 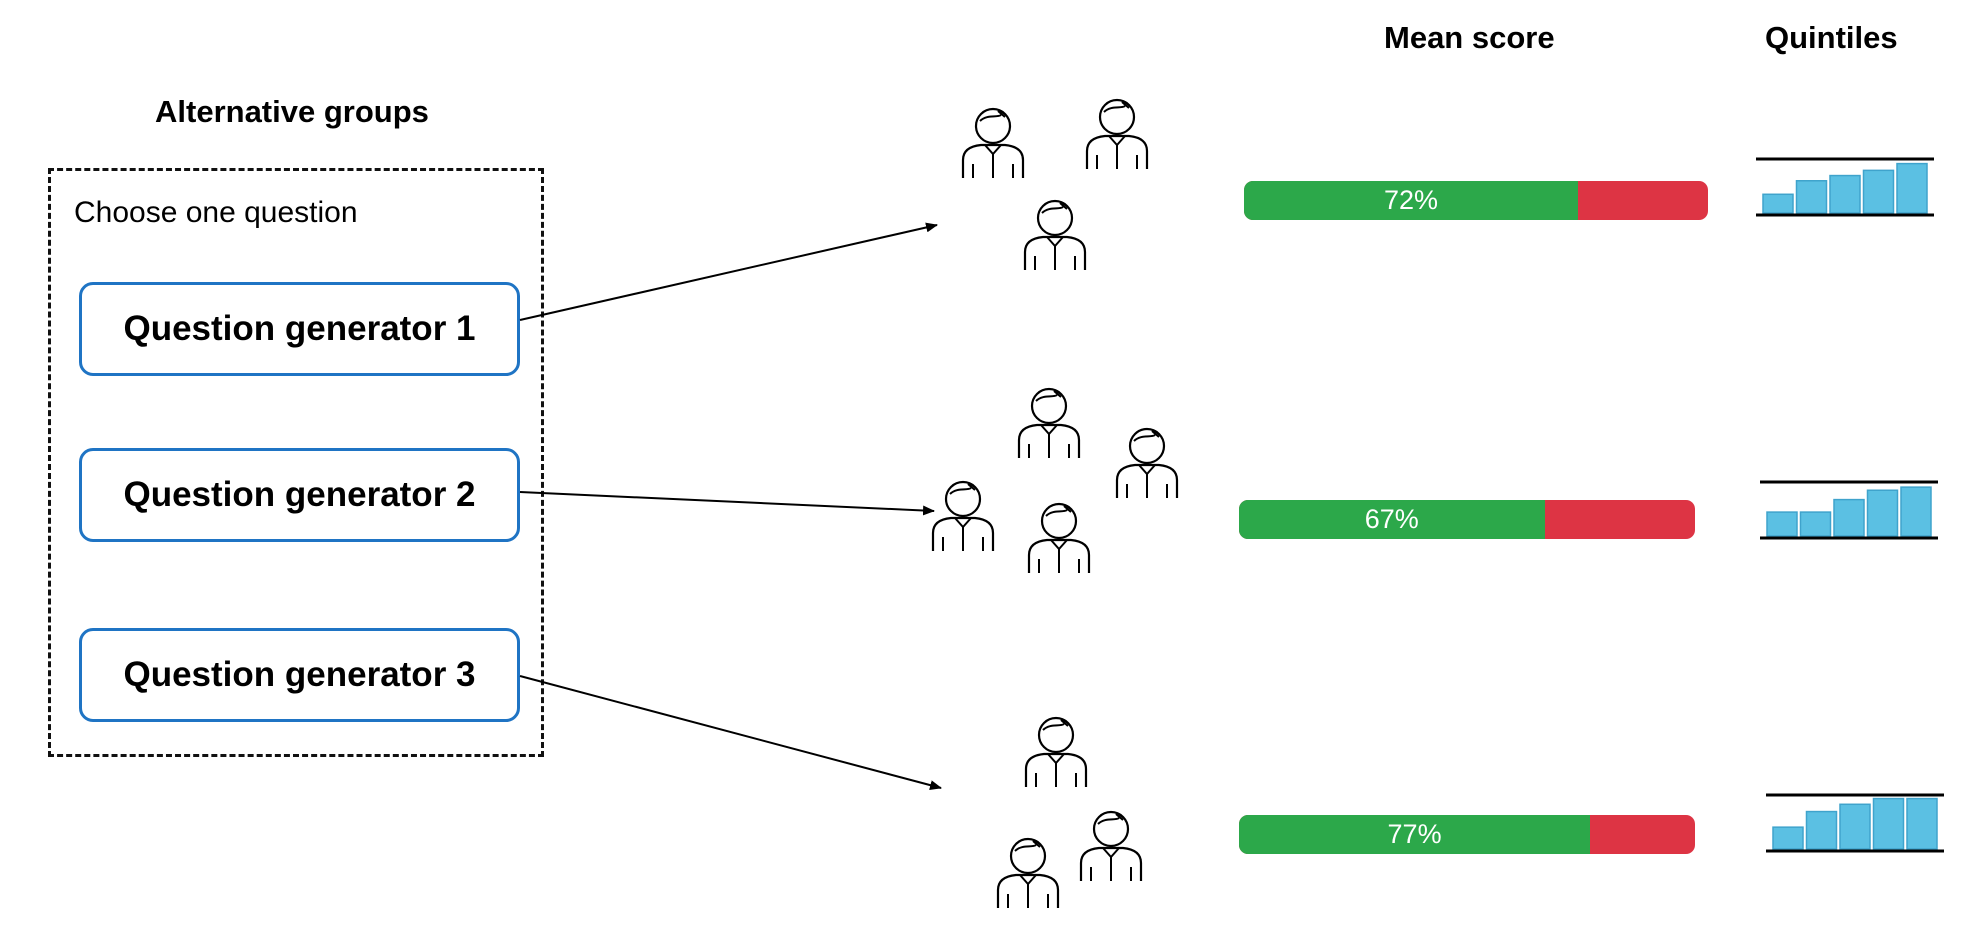 I want to click on mean-score-label-1: 72%, so click(x=1411, y=200).